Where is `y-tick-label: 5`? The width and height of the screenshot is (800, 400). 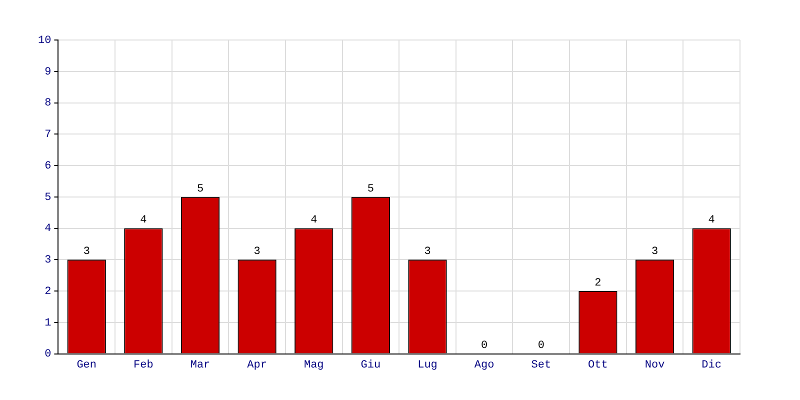 y-tick-label: 5 is located at coordinates (48, 198).